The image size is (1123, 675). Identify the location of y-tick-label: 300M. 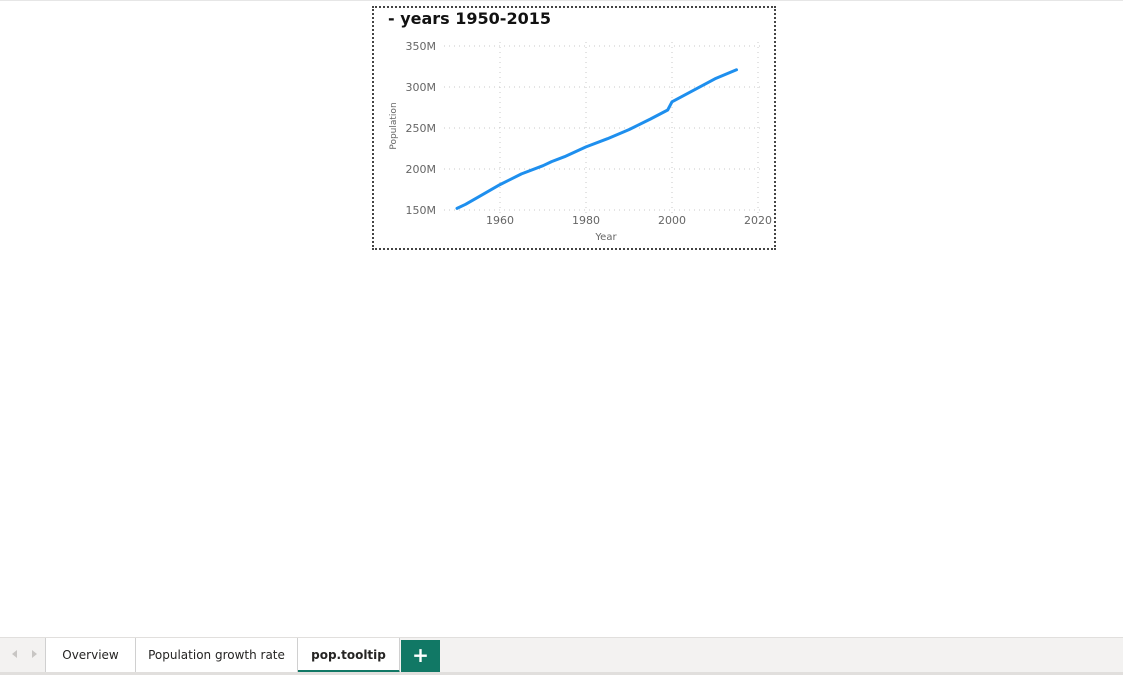
(421, 87).